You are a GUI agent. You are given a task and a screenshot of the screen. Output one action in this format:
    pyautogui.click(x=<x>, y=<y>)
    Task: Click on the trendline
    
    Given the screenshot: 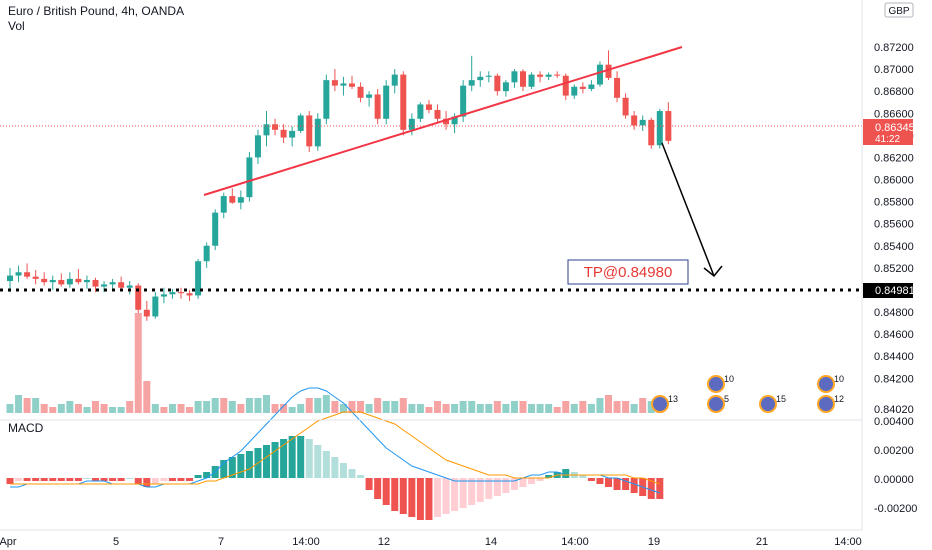 What is the action you would take?
    pyautogui.click(x=443, y=121)
    